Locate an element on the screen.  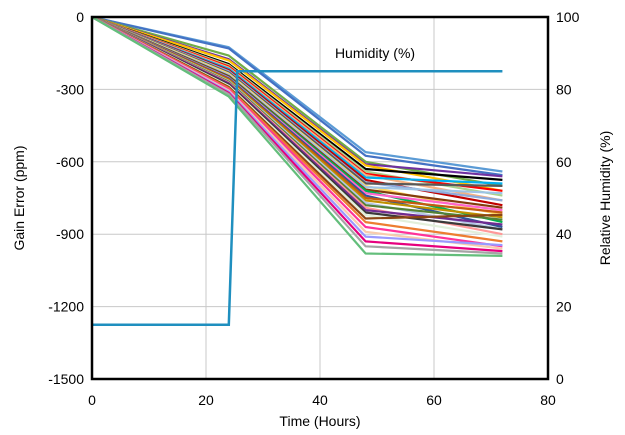
y-tick-label: -600 is located at coordinates (70, 162).